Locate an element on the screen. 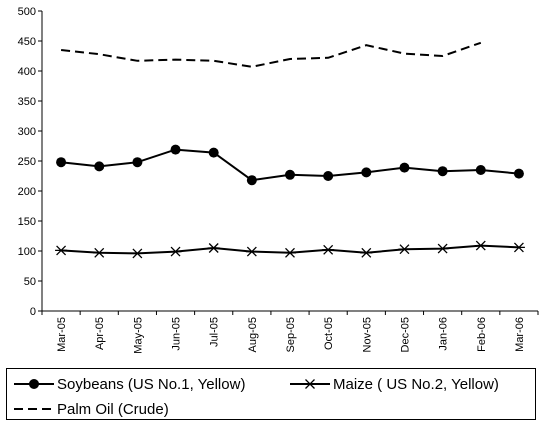  y-tick-label: 50 is located at coordinates (30, 282).